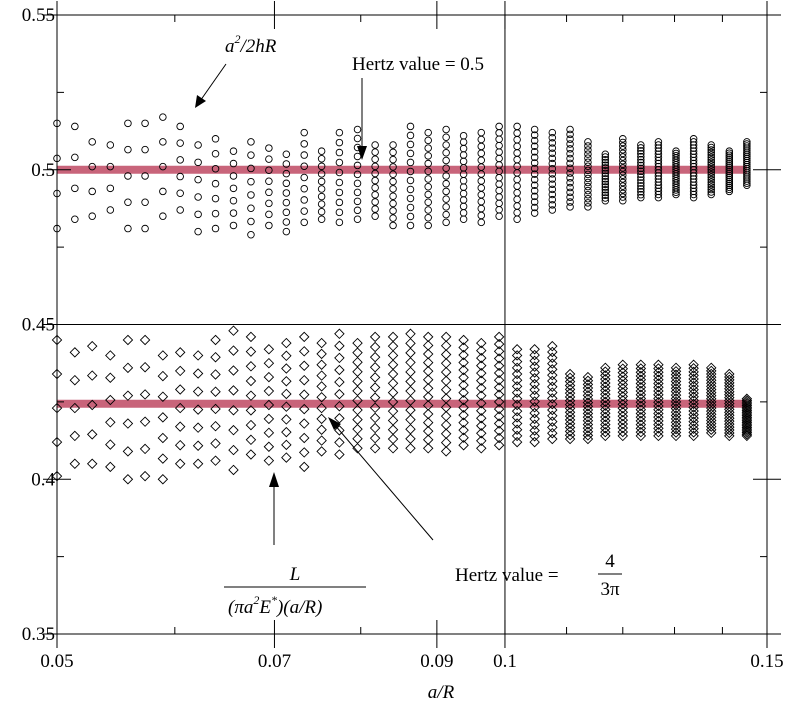  I want to click on formula-bottom-denom-mid: E, so click(264, 607).